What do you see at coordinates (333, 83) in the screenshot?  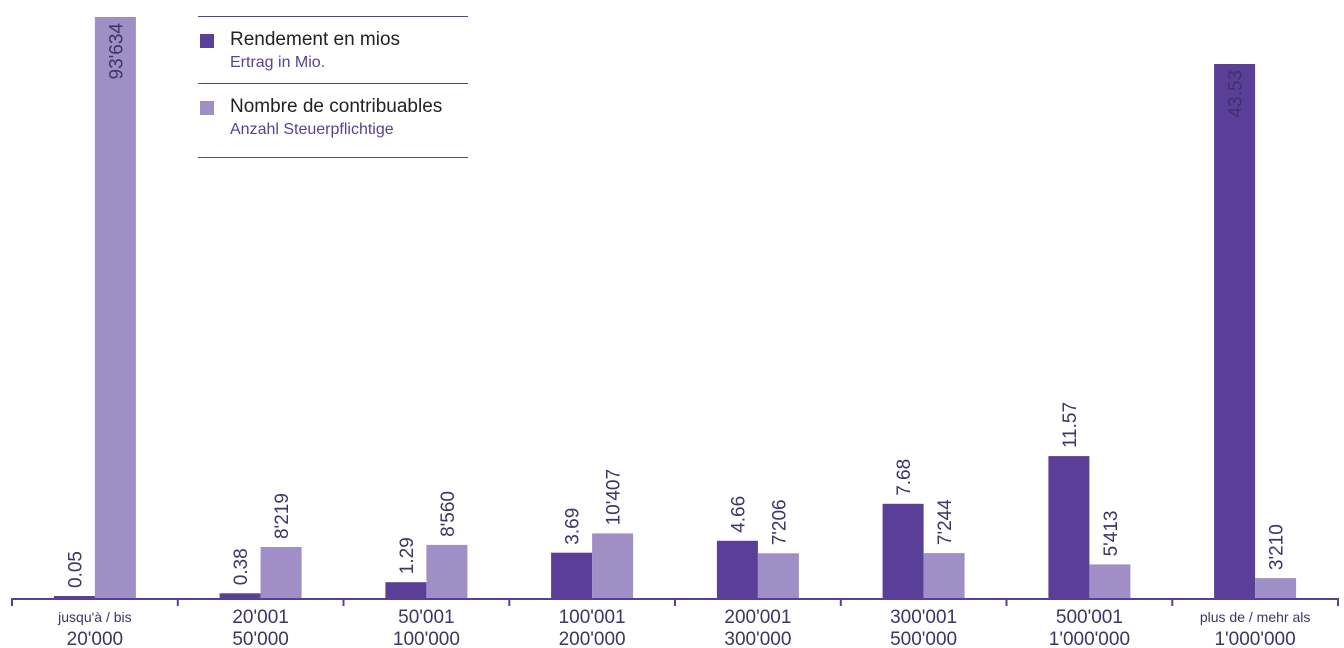 I see `legend-middle-rule` at bounding box center [333, 83].